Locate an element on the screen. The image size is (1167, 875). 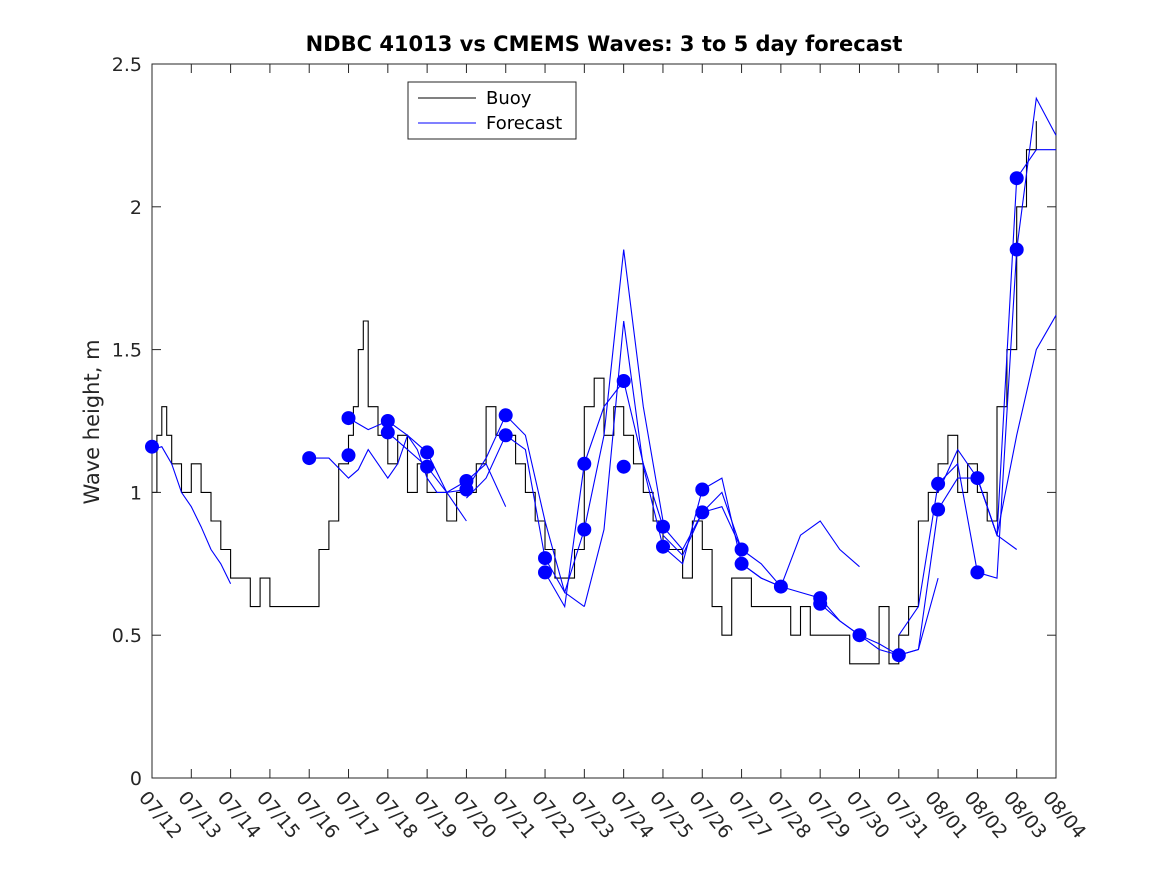
y-tick-label: 1.5 is located at coordinates (127, 351).